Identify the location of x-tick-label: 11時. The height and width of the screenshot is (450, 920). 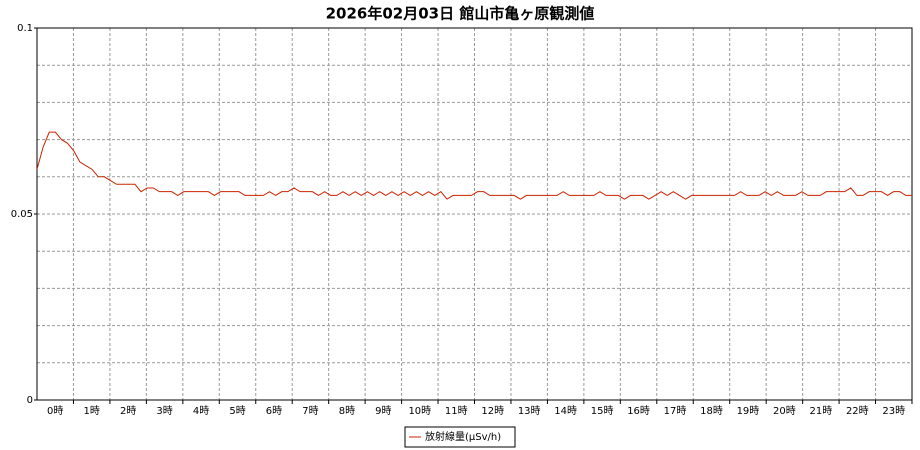
(456, 411).